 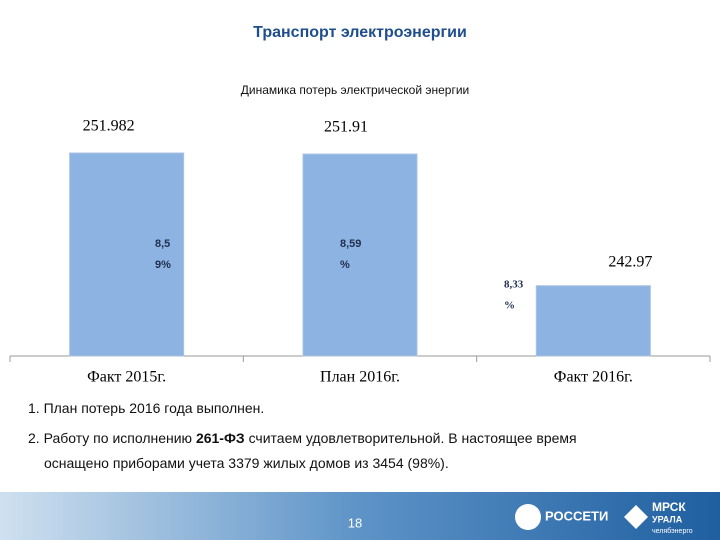 I want to click on percent-label: 8,5, so click(x=162, y=244).